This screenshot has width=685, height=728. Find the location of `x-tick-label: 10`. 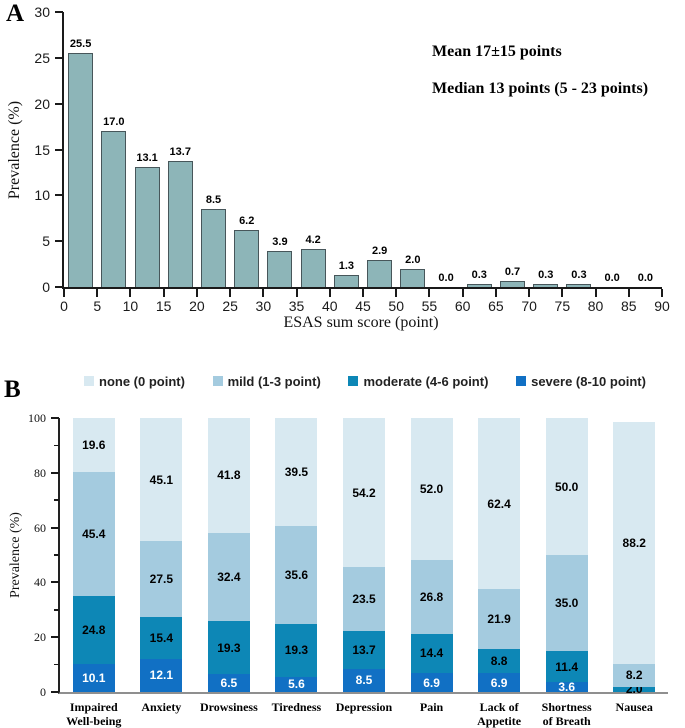

x-tick-label: 10 is located at coordinates (130, 306).